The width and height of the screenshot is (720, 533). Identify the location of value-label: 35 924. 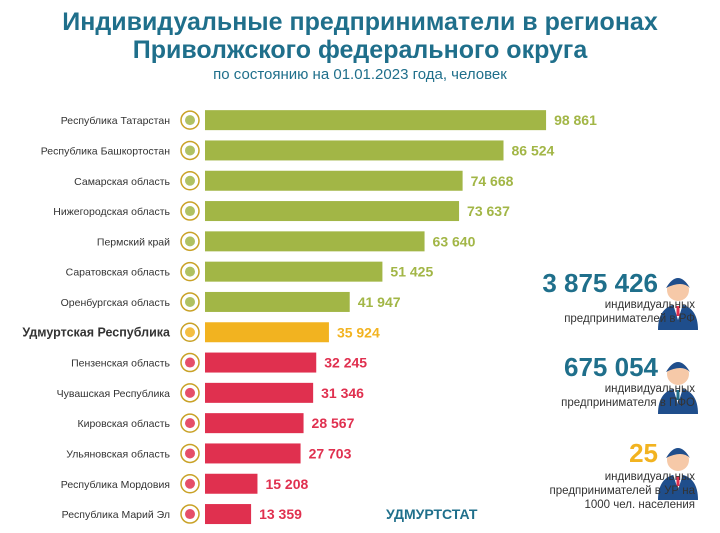
(358, 332).